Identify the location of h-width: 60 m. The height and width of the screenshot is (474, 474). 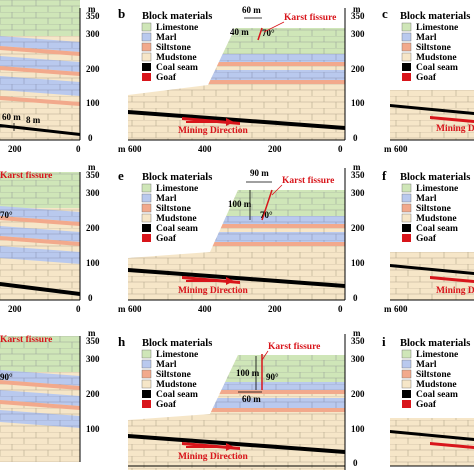
(251, 399).